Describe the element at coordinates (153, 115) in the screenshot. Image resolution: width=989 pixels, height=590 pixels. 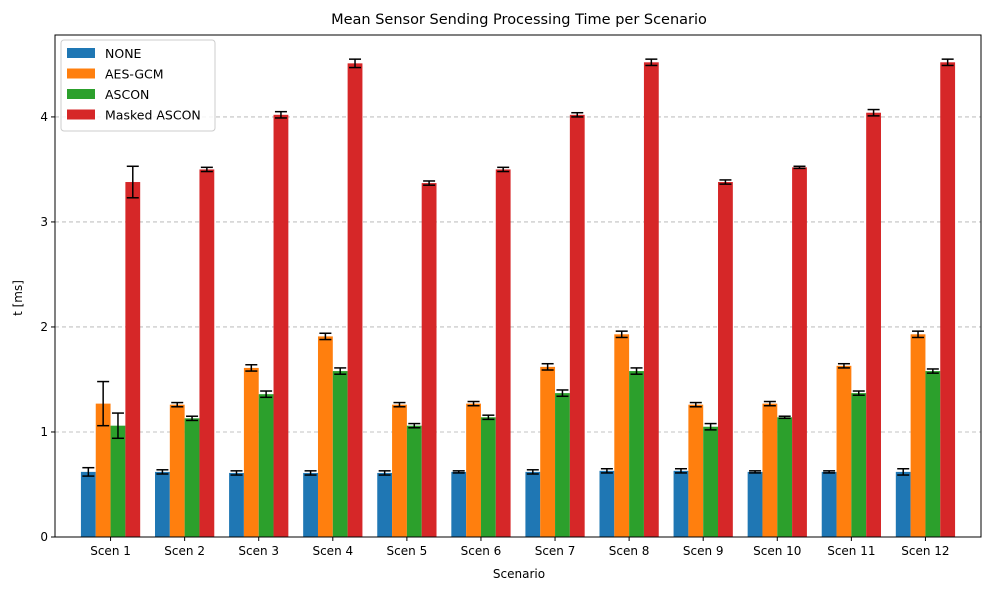
I see `legend-label: Masked ASCON` at that location.